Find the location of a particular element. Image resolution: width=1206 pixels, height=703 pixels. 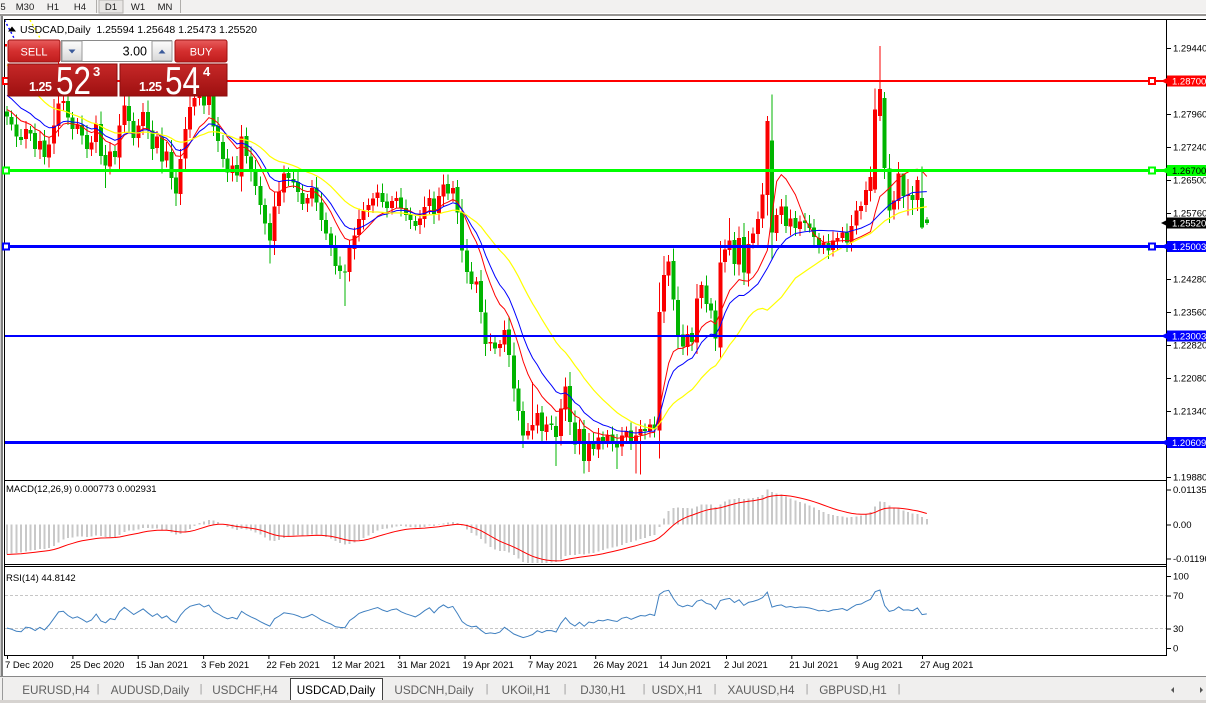

svg-text: 1.24280 is located at coordinates (1189, 280).